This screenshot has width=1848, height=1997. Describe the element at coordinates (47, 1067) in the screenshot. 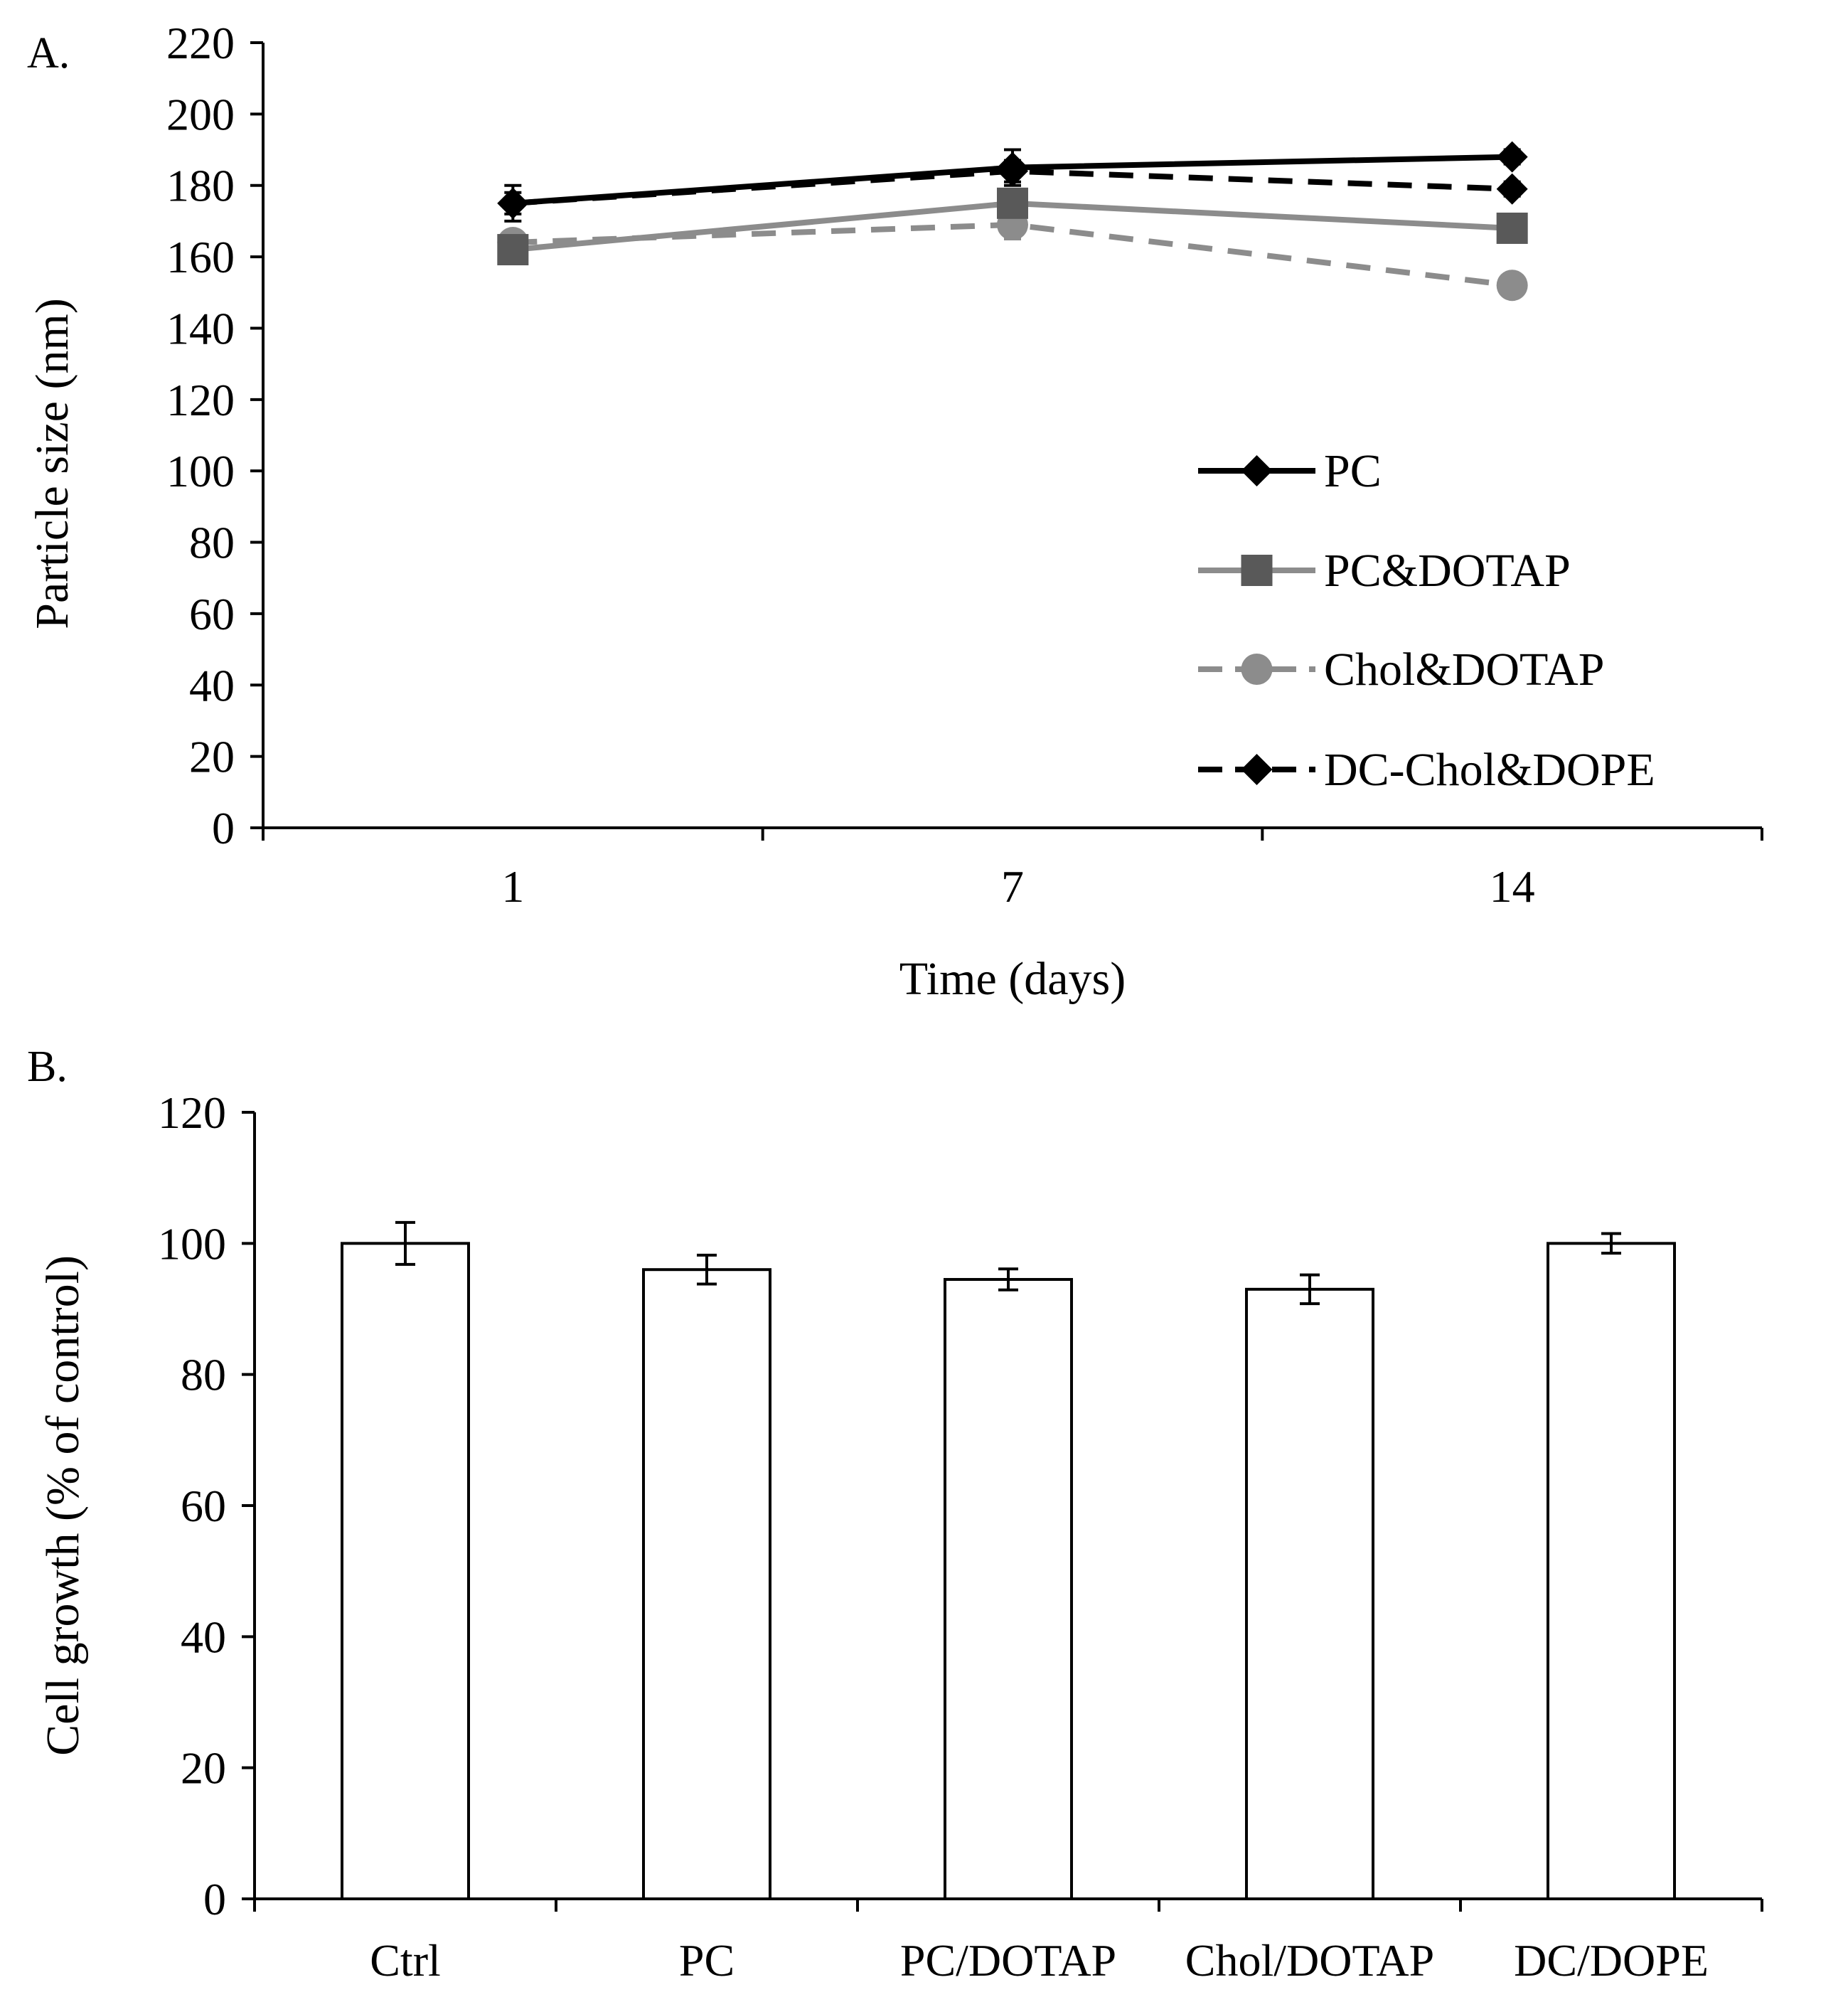

I see `panel-b-label: B.` at that location.